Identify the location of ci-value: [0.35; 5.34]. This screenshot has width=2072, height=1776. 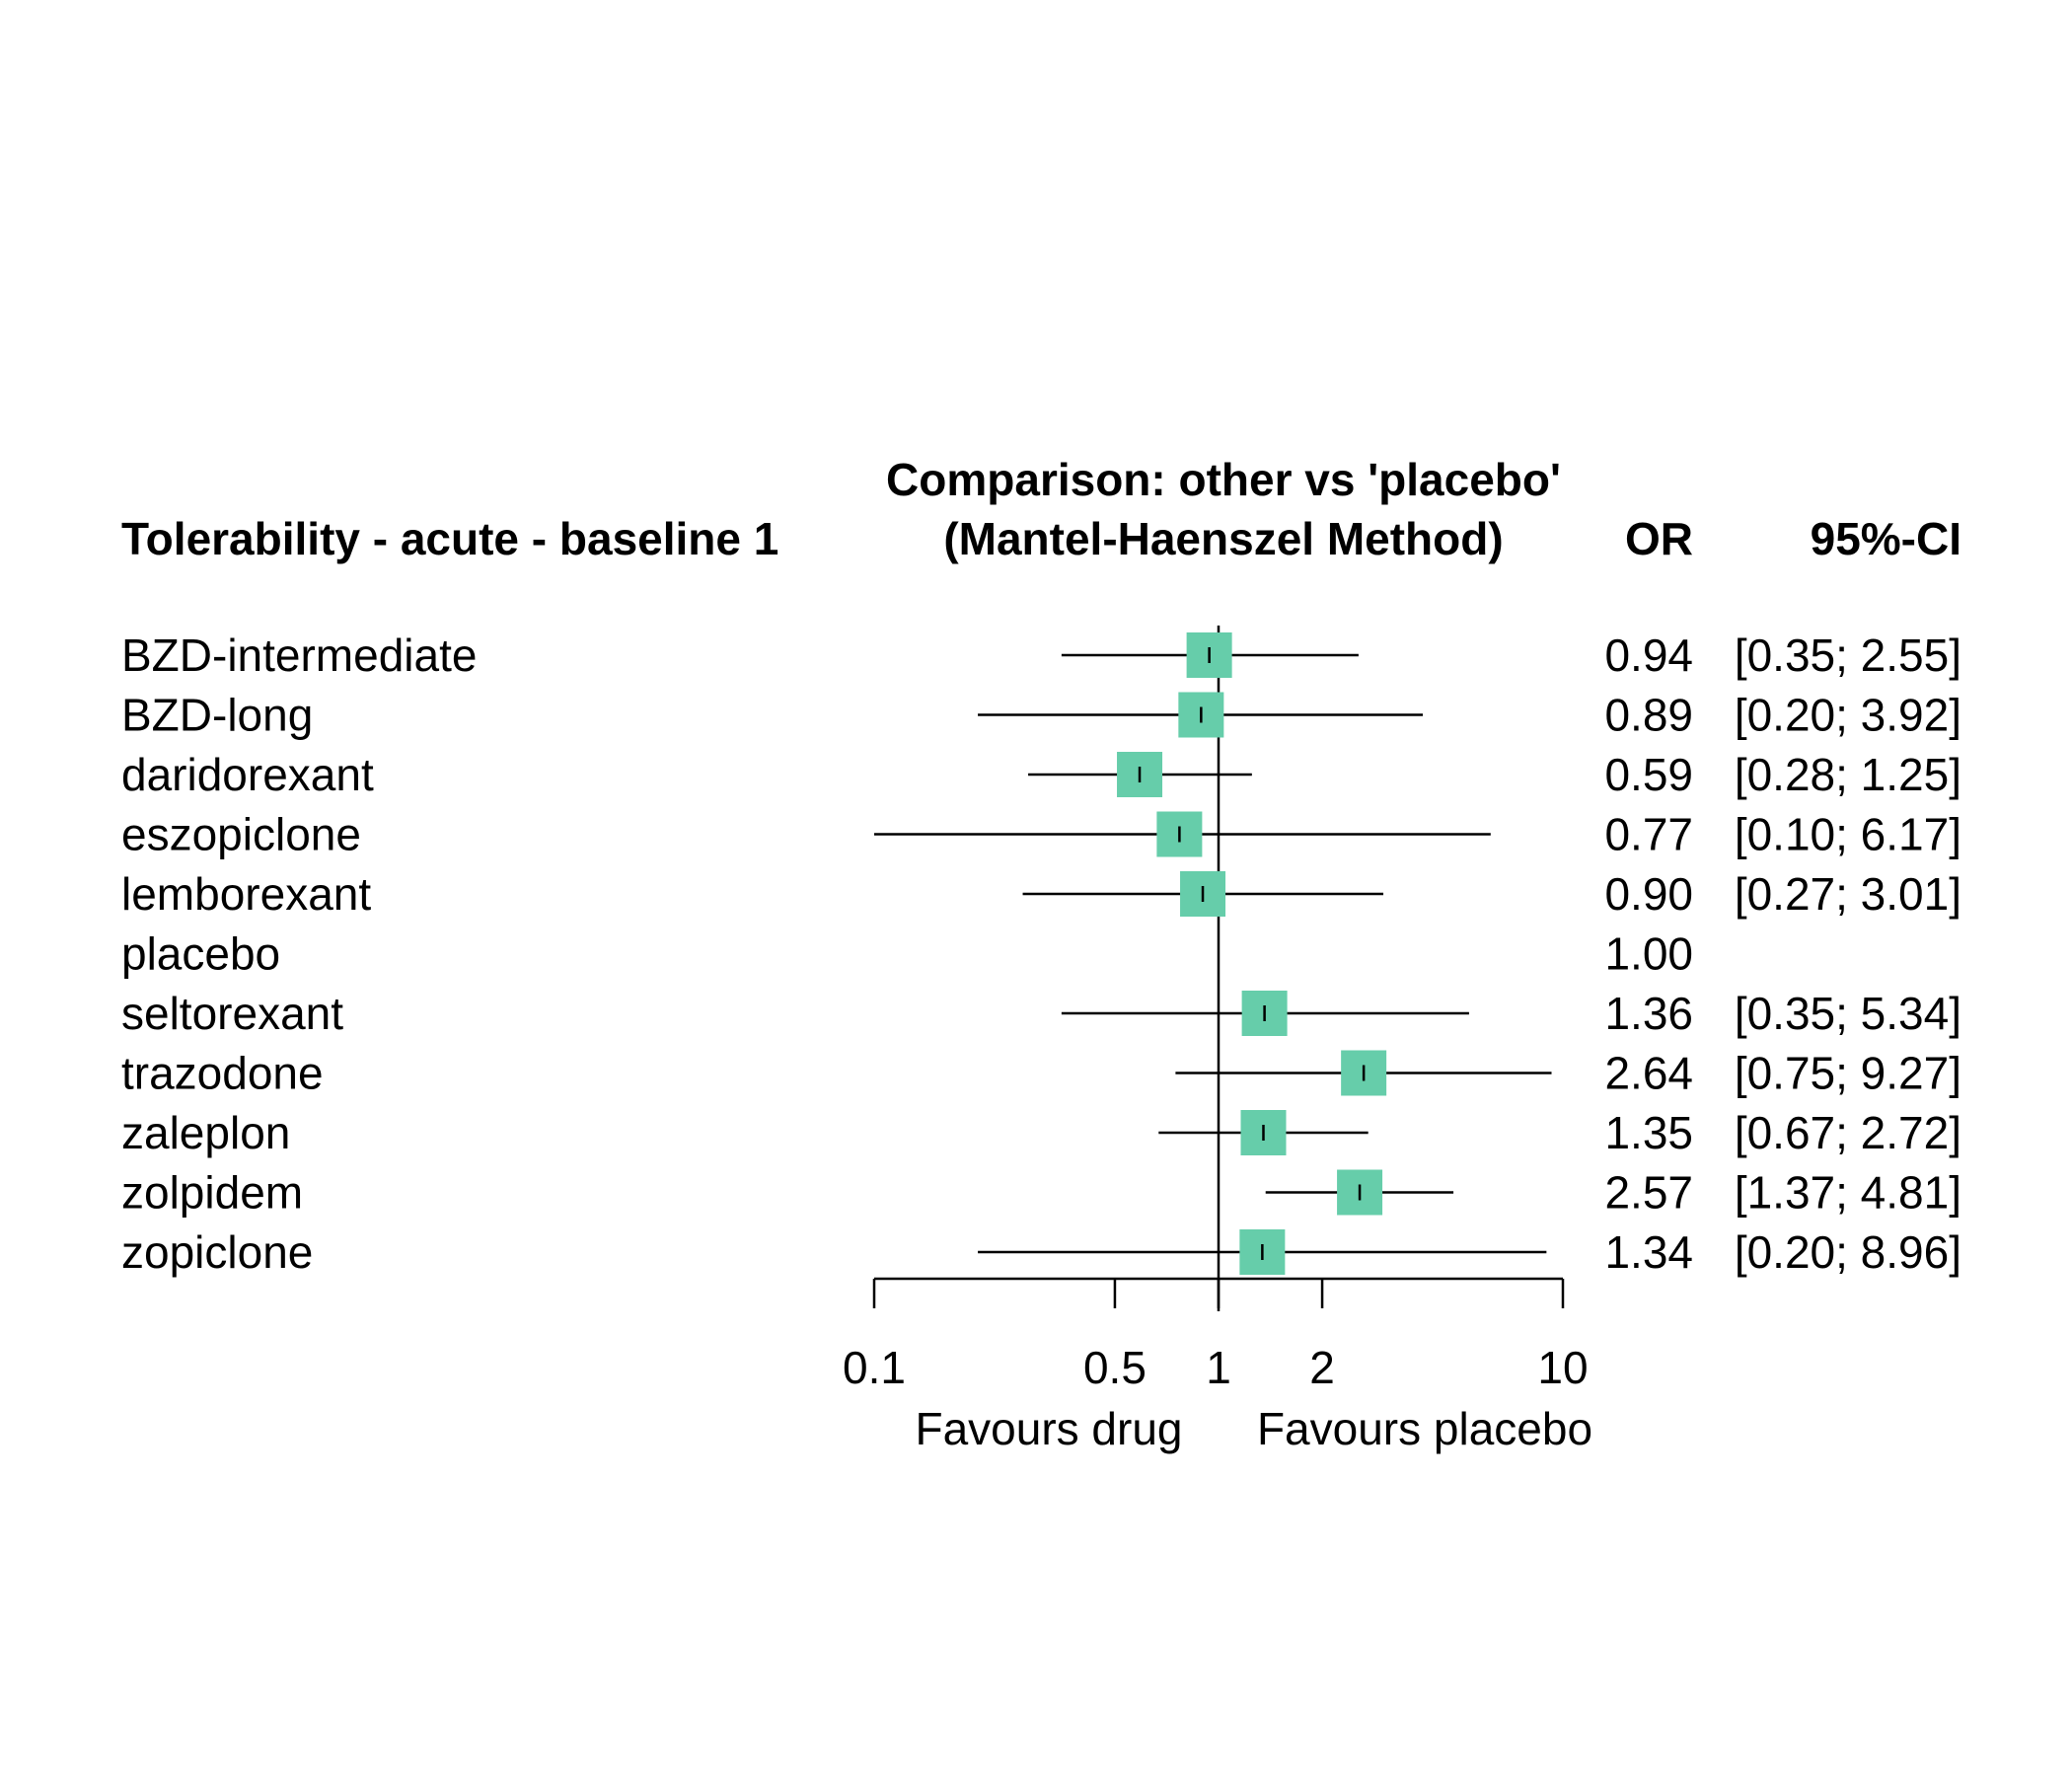
(1848, 1014).